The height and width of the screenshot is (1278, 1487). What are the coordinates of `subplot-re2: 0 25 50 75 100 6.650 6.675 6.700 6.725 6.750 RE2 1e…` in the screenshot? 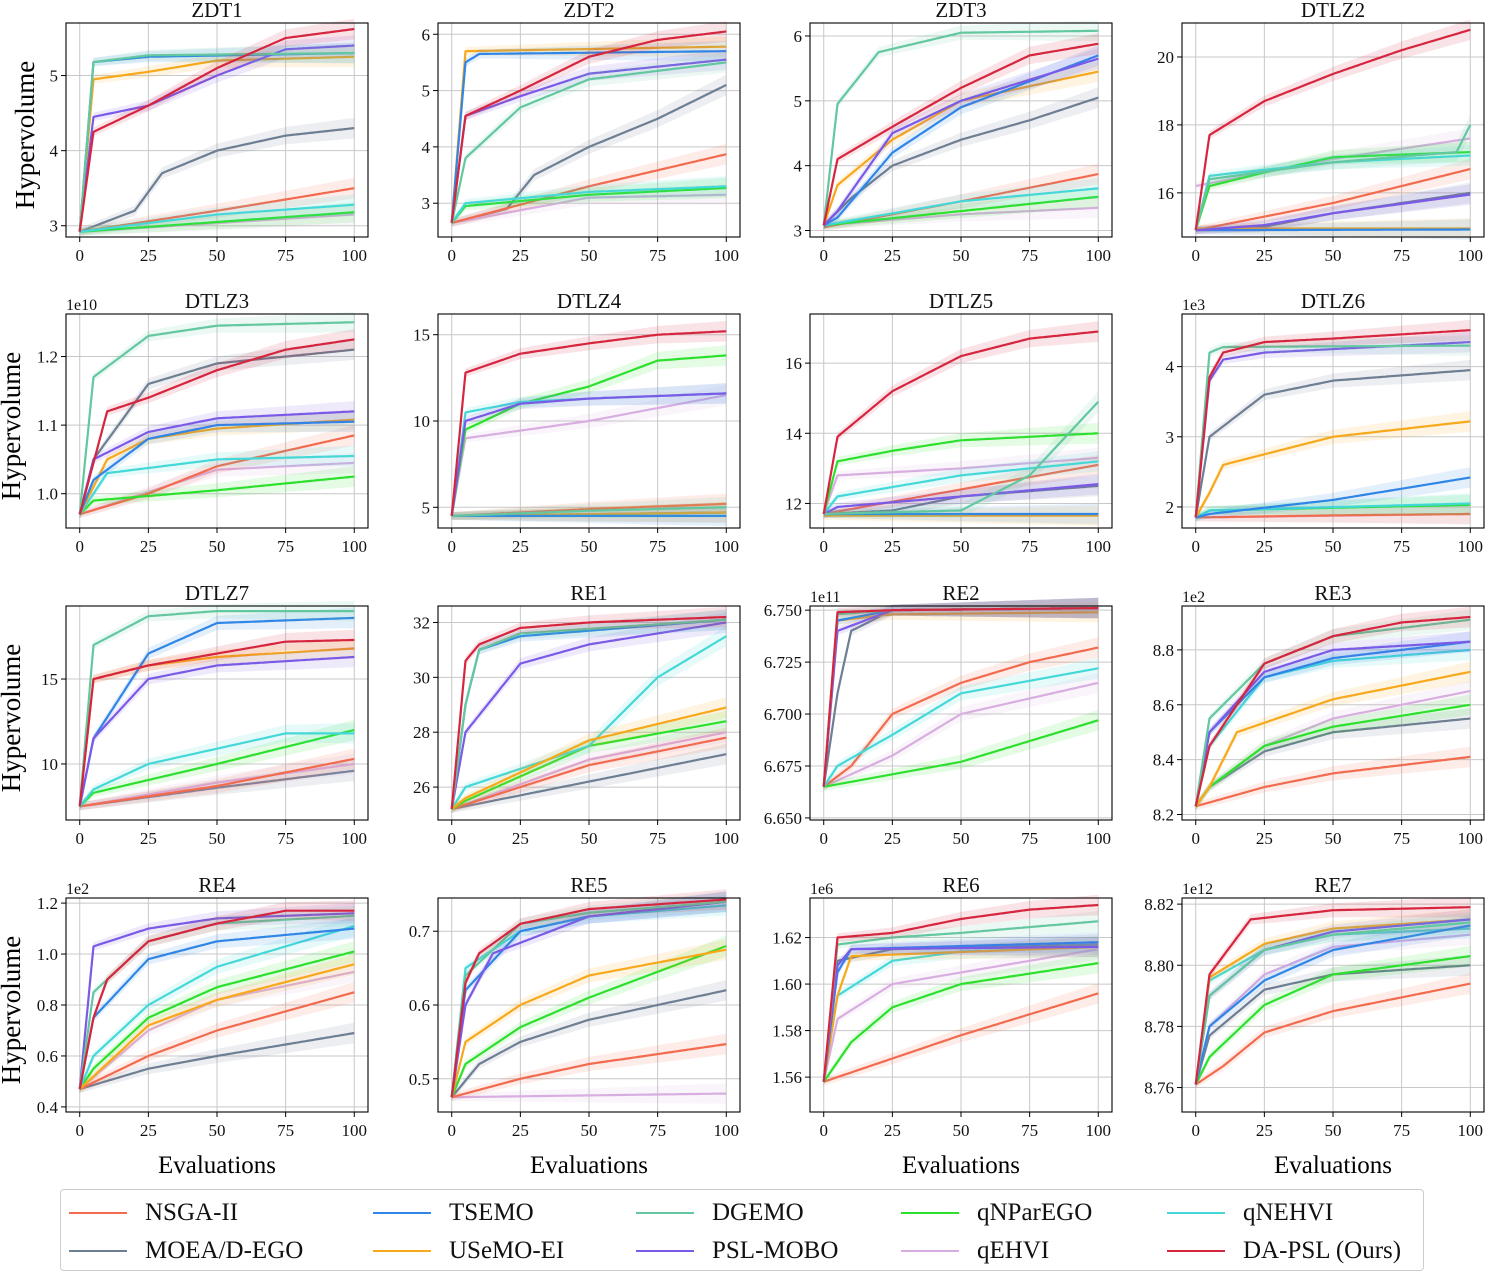 It's located at (938, 714).